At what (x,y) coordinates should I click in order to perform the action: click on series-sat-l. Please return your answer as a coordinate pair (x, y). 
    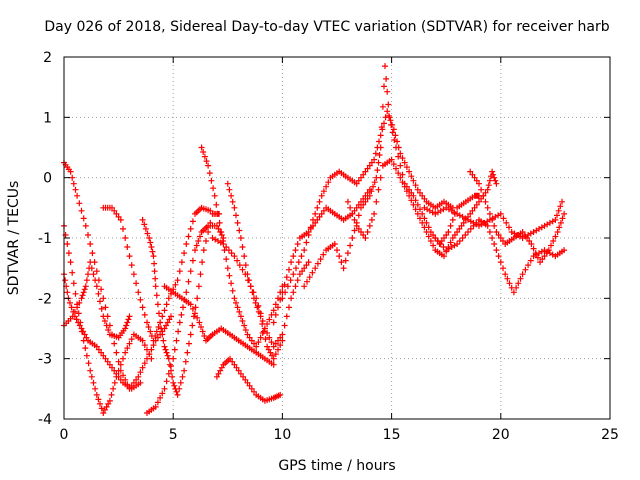
    Looking at the image, I should click on (260, 292).